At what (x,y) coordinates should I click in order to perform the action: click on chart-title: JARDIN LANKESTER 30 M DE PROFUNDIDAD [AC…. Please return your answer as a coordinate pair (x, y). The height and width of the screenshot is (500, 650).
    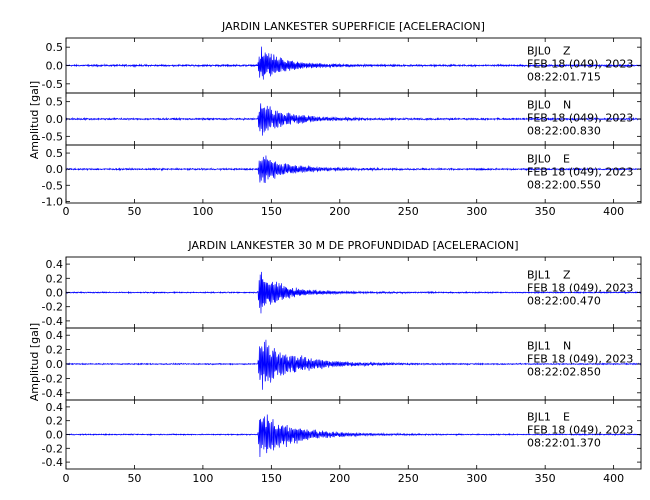
    Looking at the image, I should click on (352, 245).